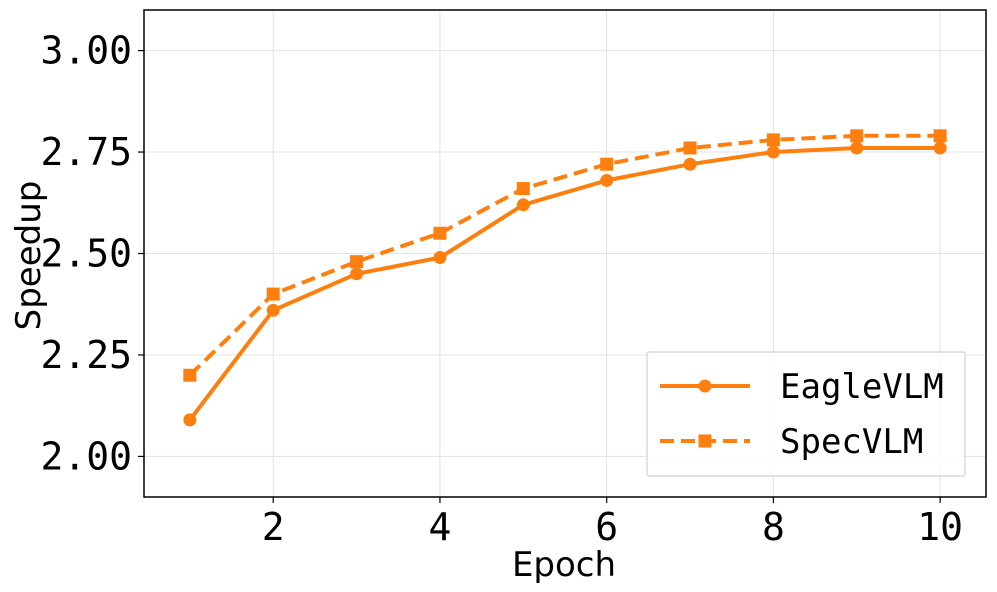  I want to click on legend-label-specvlm: SpecVLM, so click(851, 442).